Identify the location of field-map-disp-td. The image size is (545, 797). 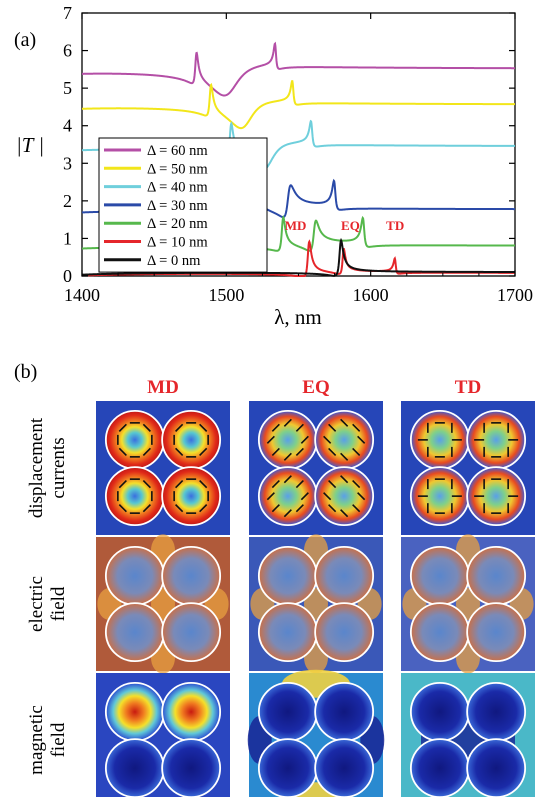
(468, 468).